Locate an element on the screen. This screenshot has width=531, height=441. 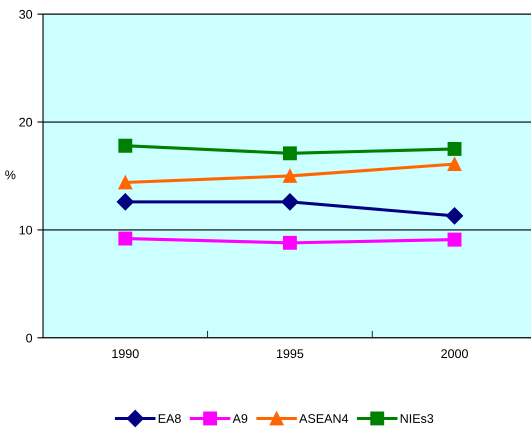
y-tick-label: 10 is located at coordinates (26, 230).